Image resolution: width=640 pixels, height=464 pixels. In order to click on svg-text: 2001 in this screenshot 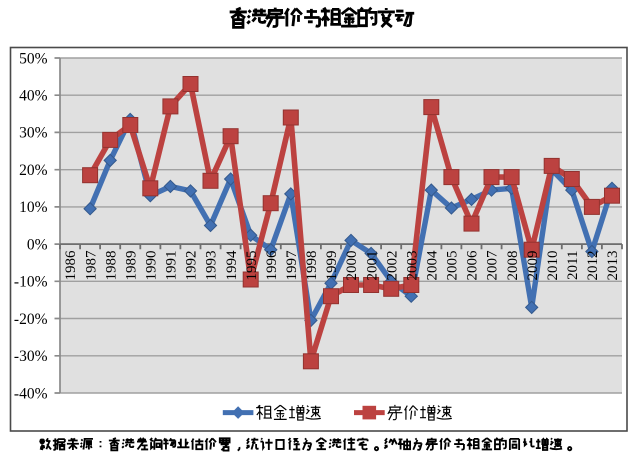, I will do `click(372, 266)`.